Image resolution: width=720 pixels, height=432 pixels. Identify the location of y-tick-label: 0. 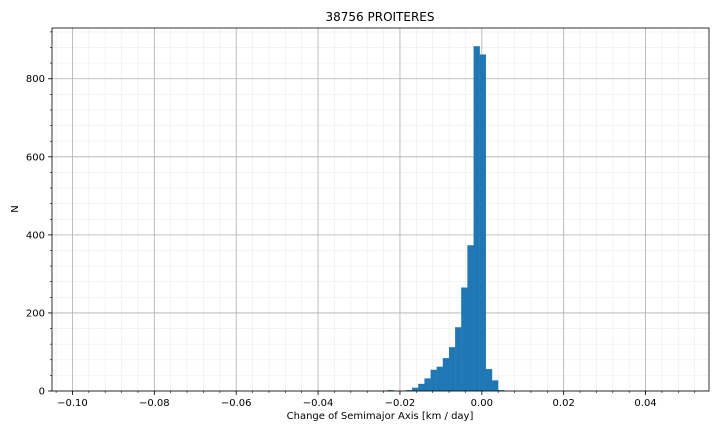
(42, 392).